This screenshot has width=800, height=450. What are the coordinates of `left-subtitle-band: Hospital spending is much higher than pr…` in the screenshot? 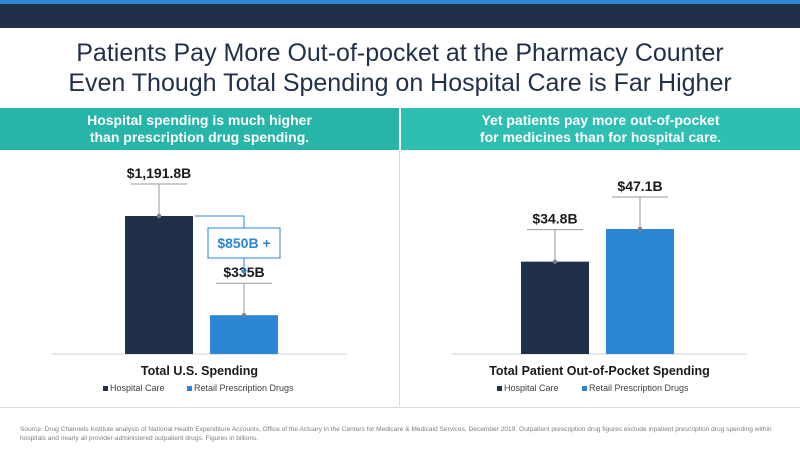 It's located at (199, 129).